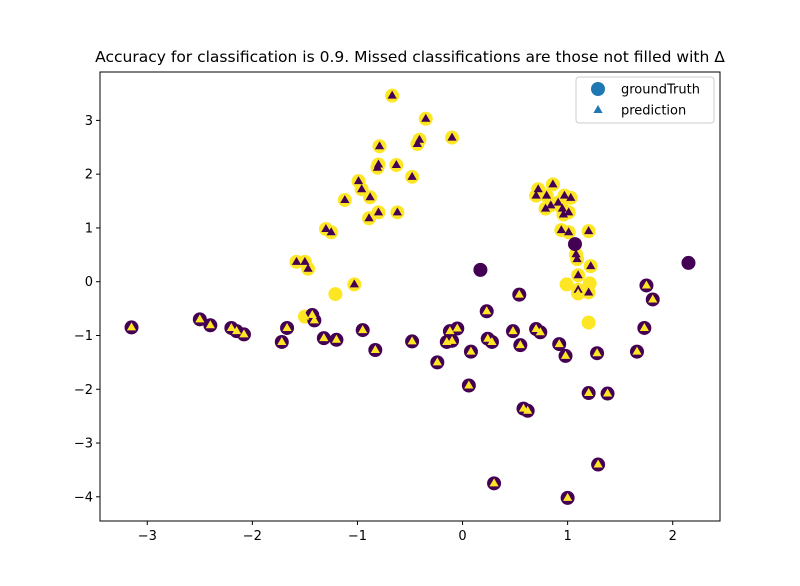  What do you see at coordinates (645, 100) in the screenshot?
I see `legend-box` at bounding box center [645, 100].